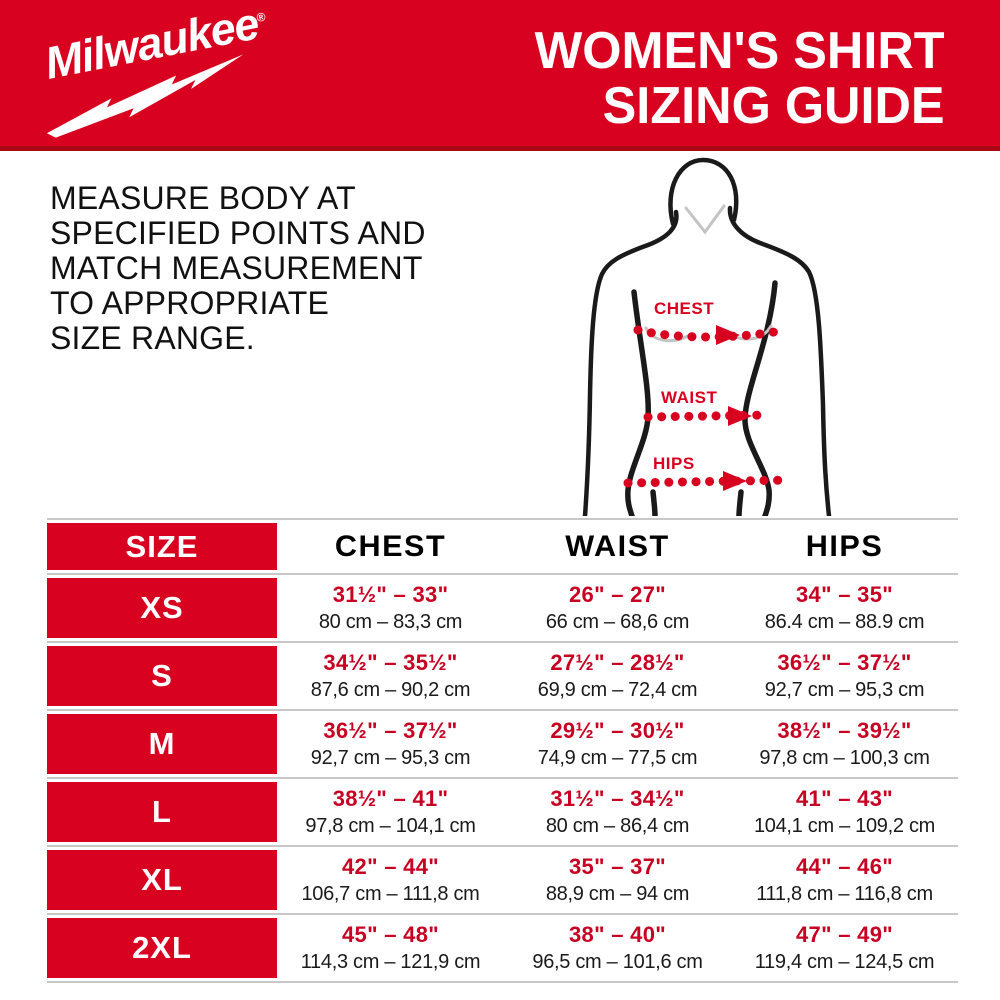  I want to click on chest-cell: 36½" – 37½" 92,7 cm – 95,3 cm, so click(390, 744).